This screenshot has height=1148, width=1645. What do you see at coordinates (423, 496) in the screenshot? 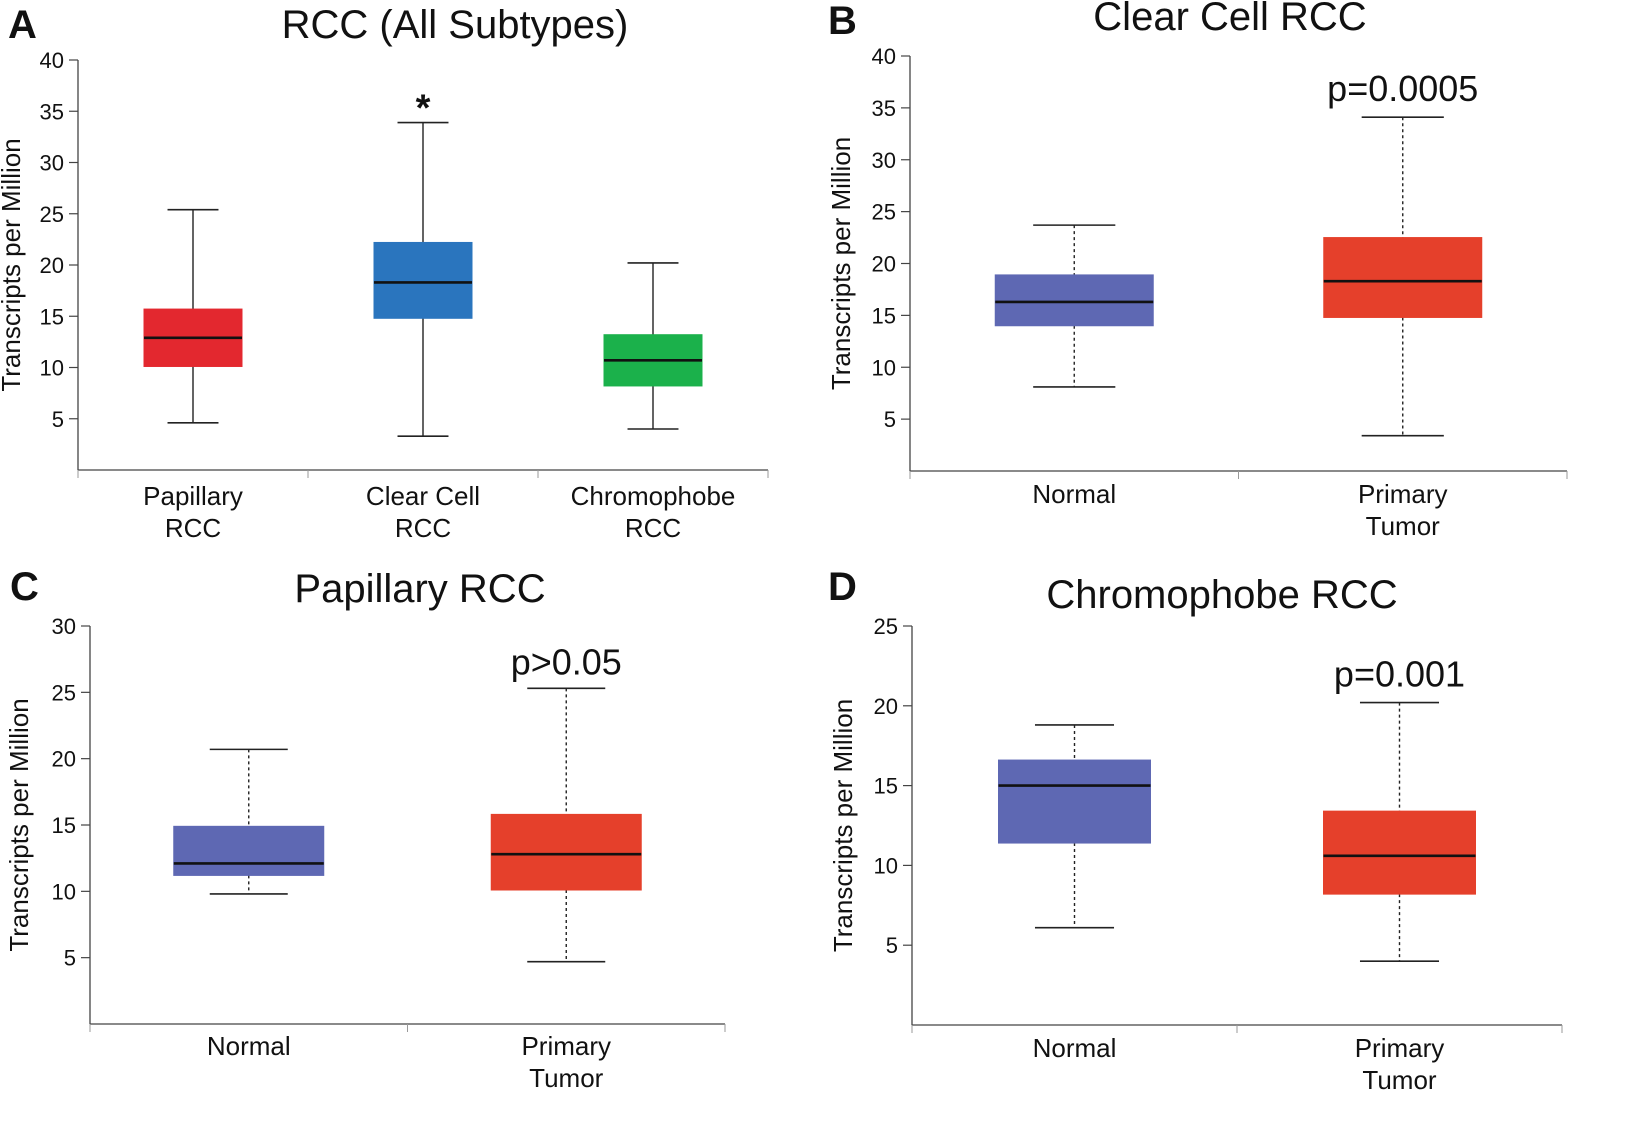
I see `category-label-a: Clear Cell` at bounding box center [423, 496].